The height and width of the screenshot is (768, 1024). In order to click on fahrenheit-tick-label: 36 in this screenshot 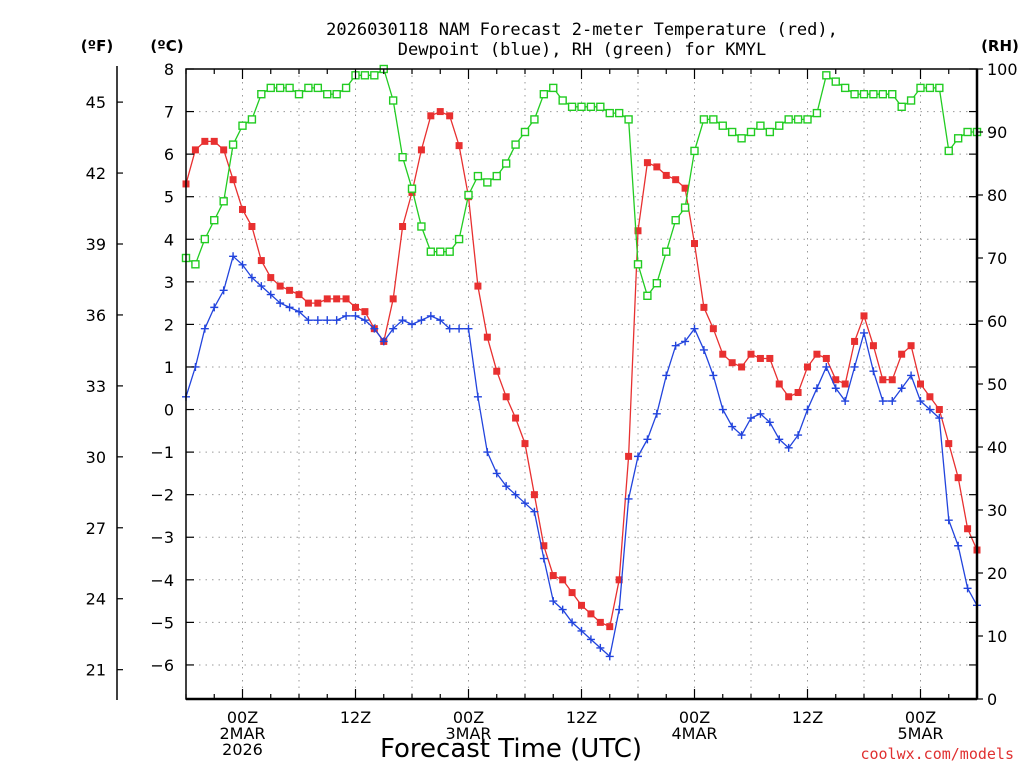, I will do `click(96, 315)`.